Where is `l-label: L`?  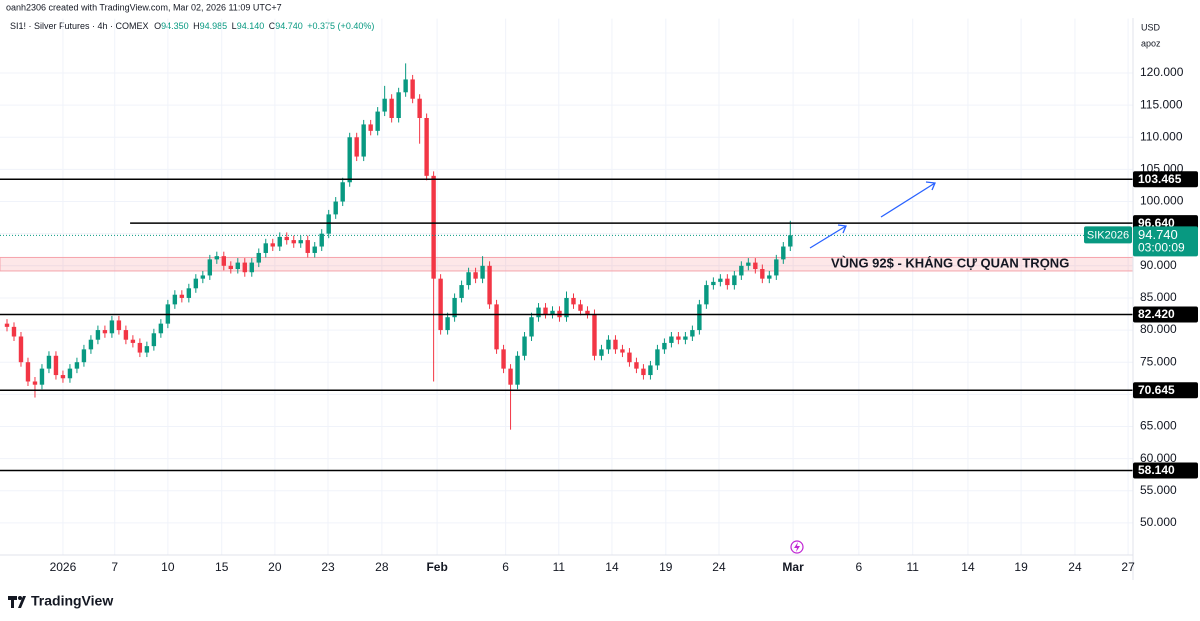 l-label: L is located at coordinates (234, 26).